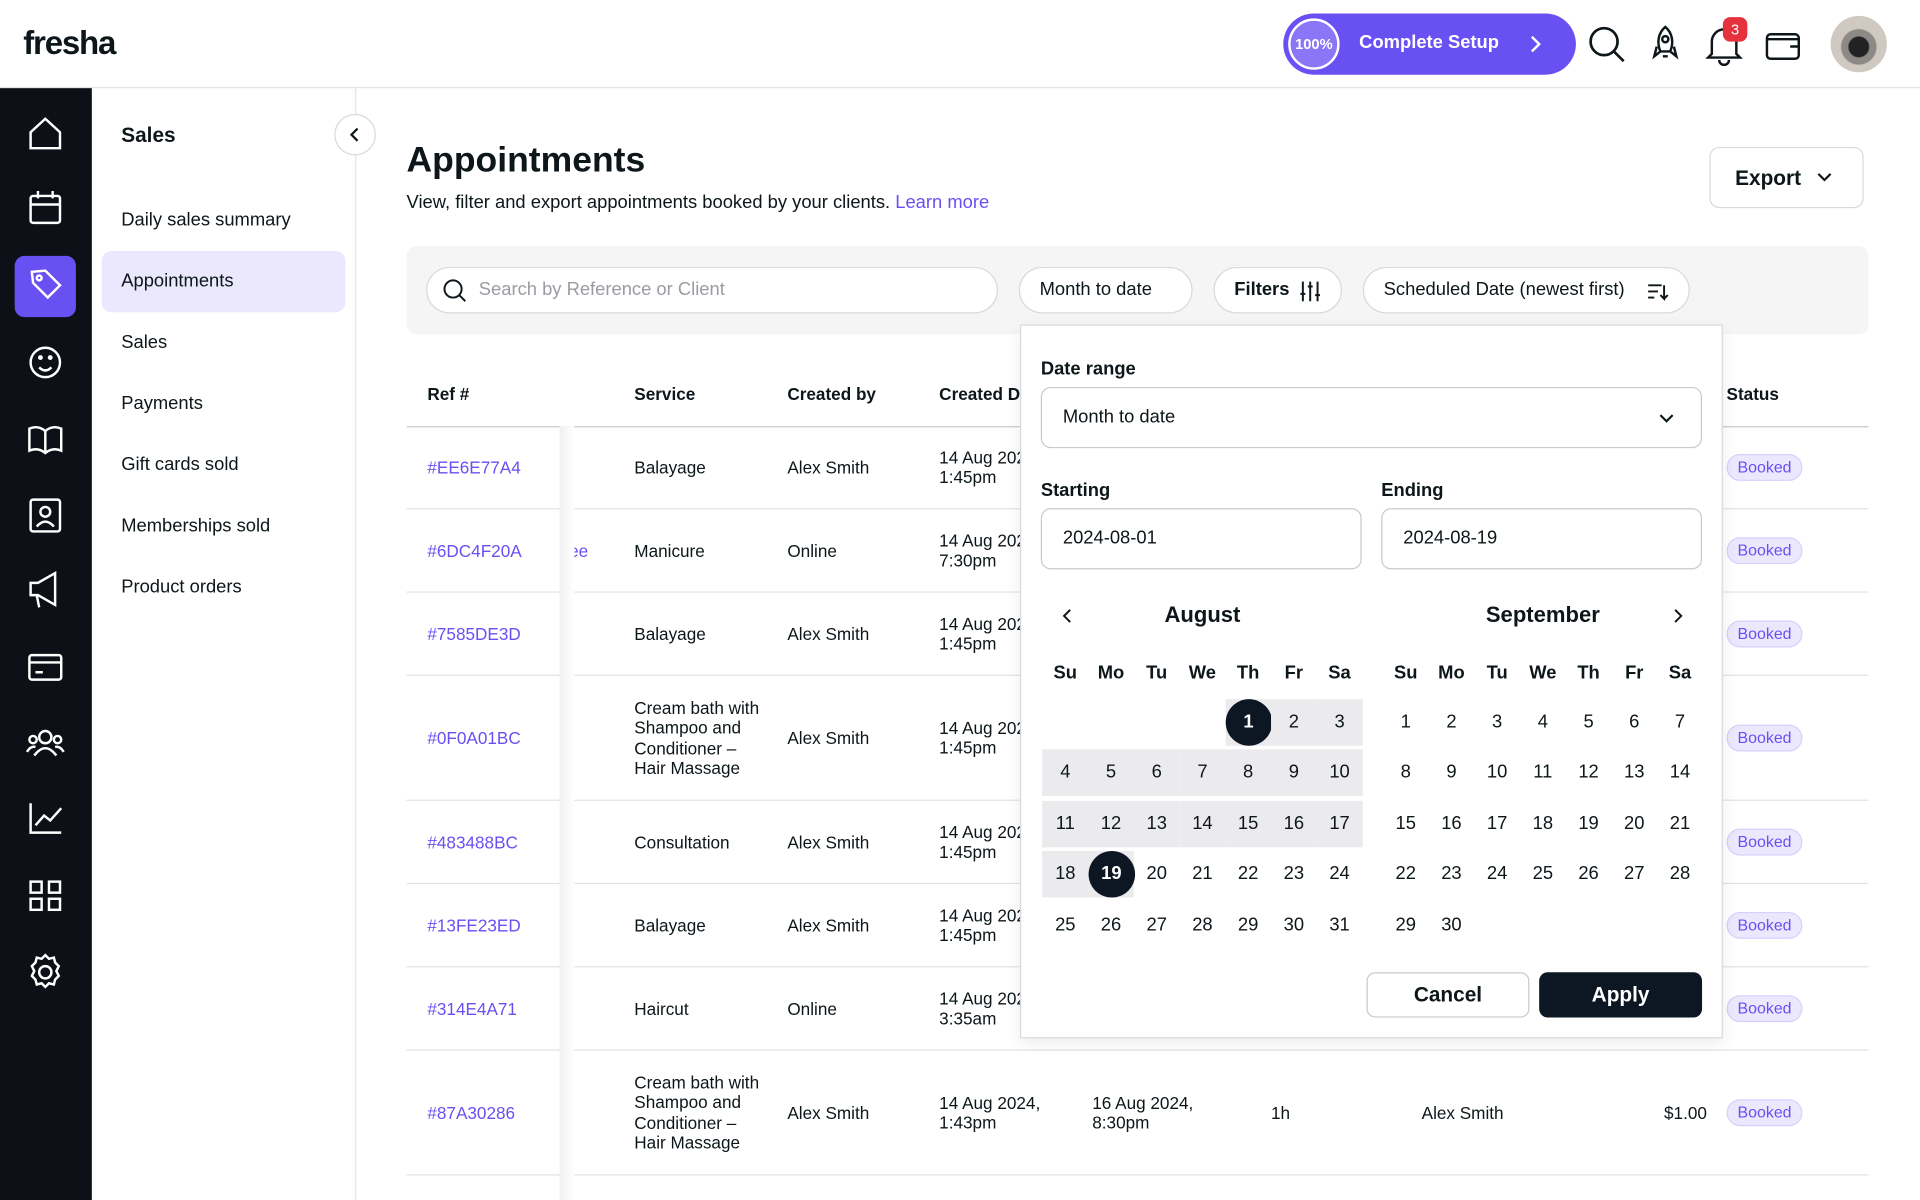 The image size is (1920, 1200). I want to click on logo: fresha, so click(69, 43).